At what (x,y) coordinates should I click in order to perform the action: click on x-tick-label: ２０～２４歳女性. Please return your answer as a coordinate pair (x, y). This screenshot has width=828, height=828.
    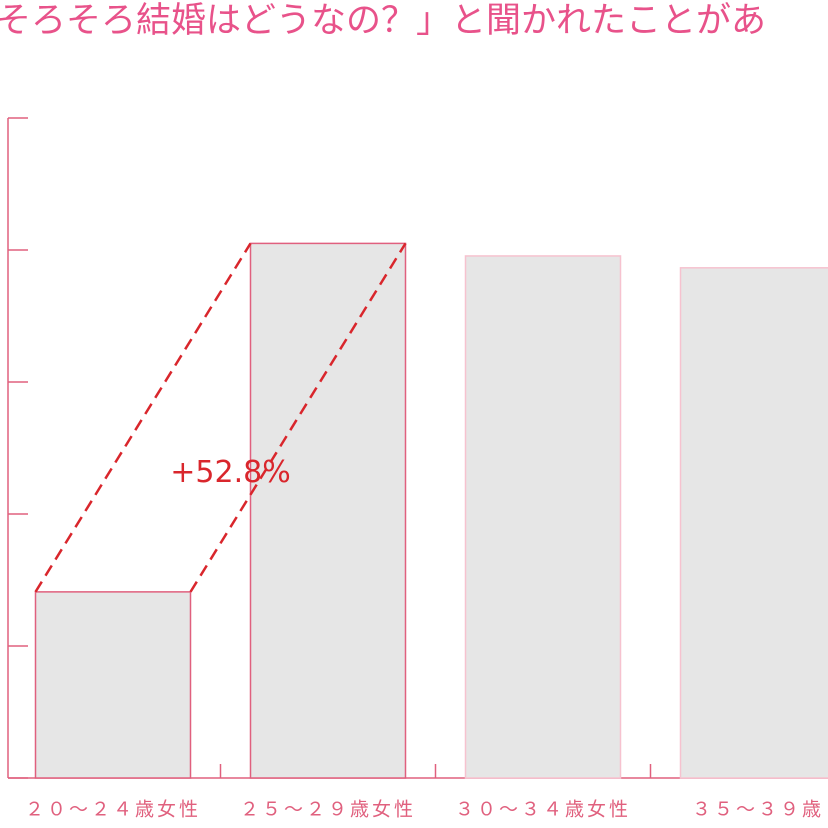
    Looking at the image, I should click on (113, 810).